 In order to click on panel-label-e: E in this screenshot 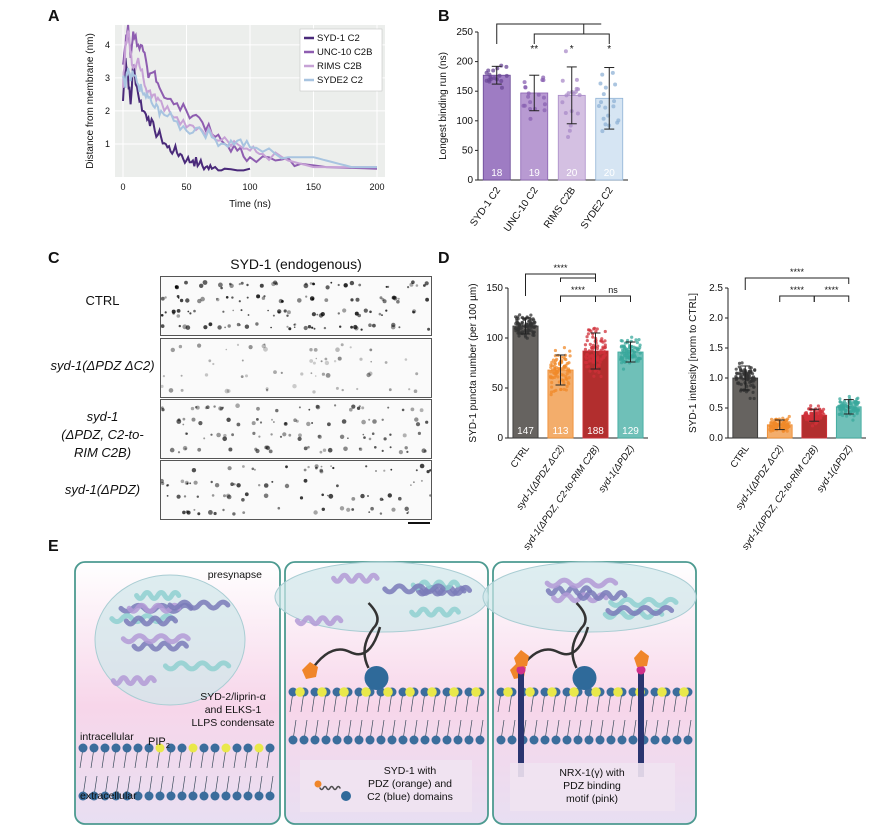, I will do `click(53, 546)`.